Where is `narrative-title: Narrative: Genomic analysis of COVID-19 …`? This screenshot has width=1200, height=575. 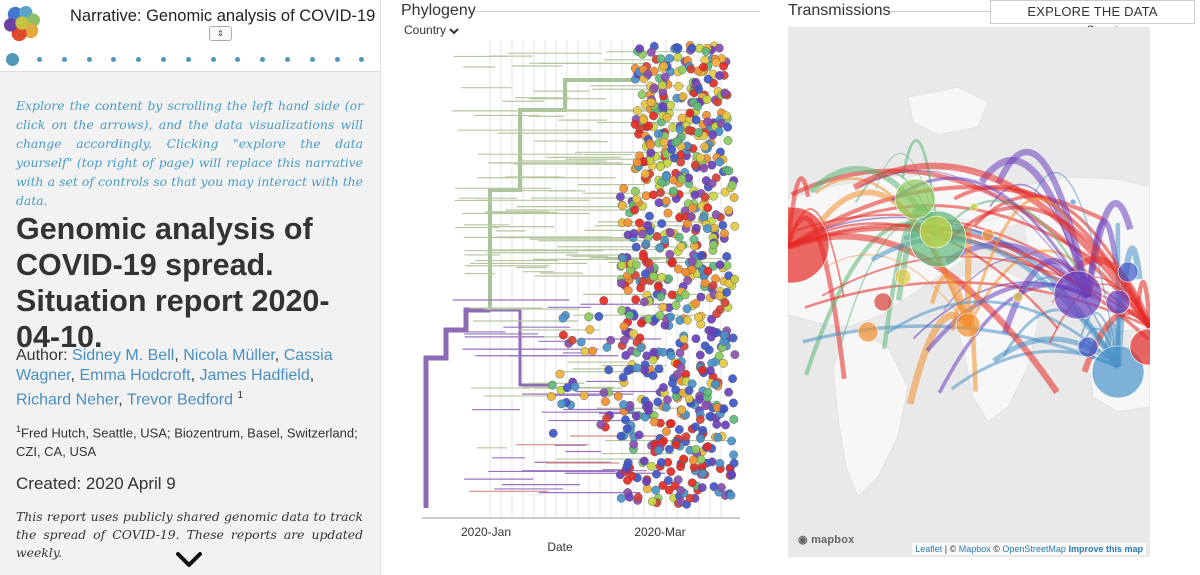 narrative-title: Narrative: Genomic analysis of COVID-19 … is located at coordinates (225, 16).